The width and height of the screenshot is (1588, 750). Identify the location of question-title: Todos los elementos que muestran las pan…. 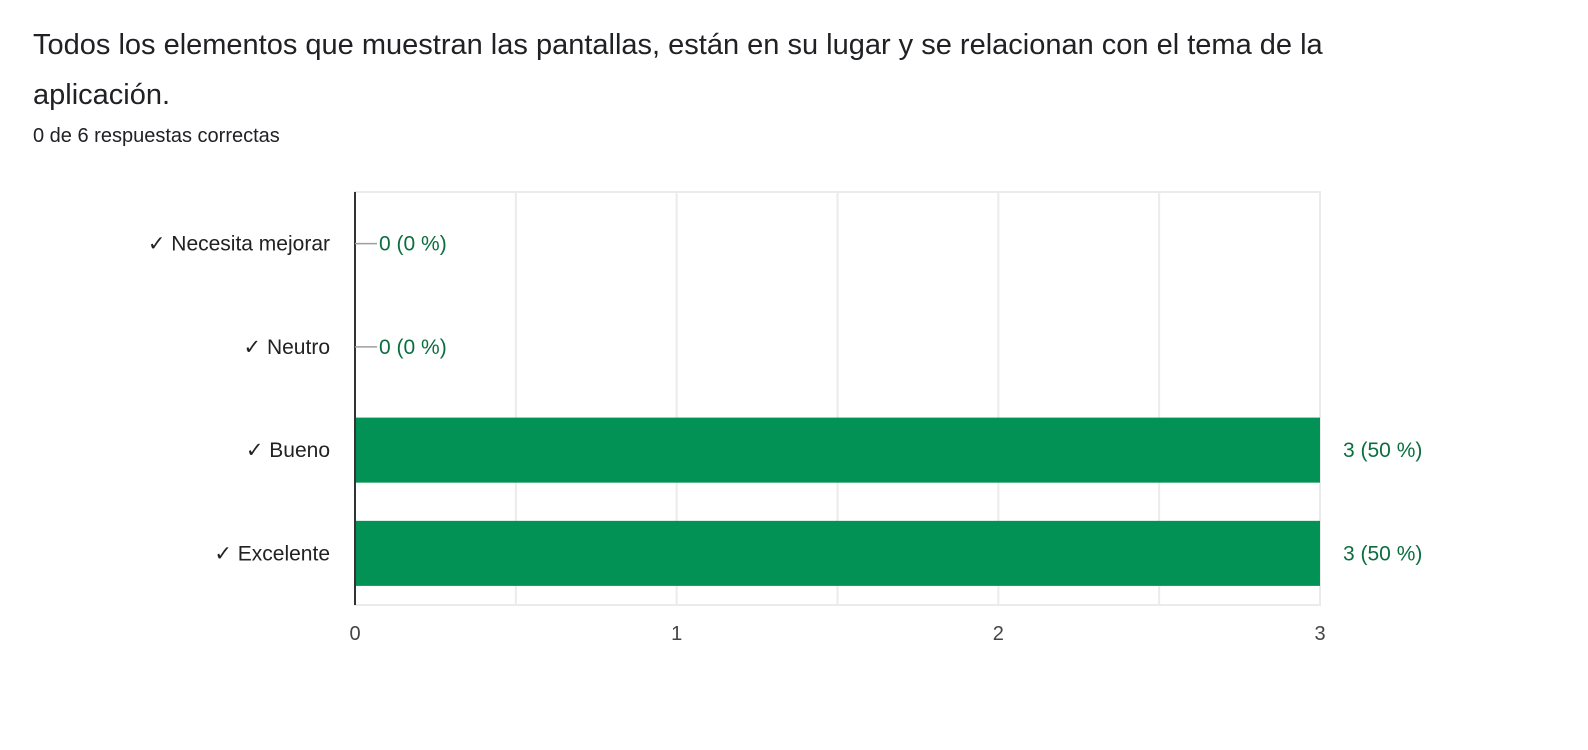
(678, 70).